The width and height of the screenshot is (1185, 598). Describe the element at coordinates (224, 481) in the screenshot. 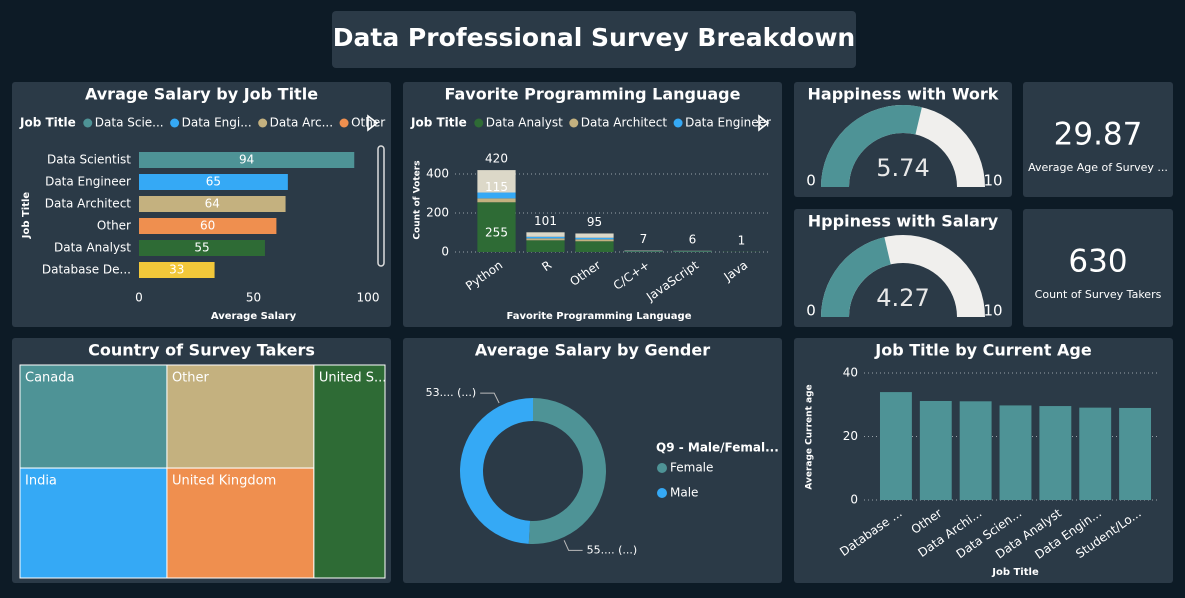

I see `treemap-label: United Kingdom` at that location.